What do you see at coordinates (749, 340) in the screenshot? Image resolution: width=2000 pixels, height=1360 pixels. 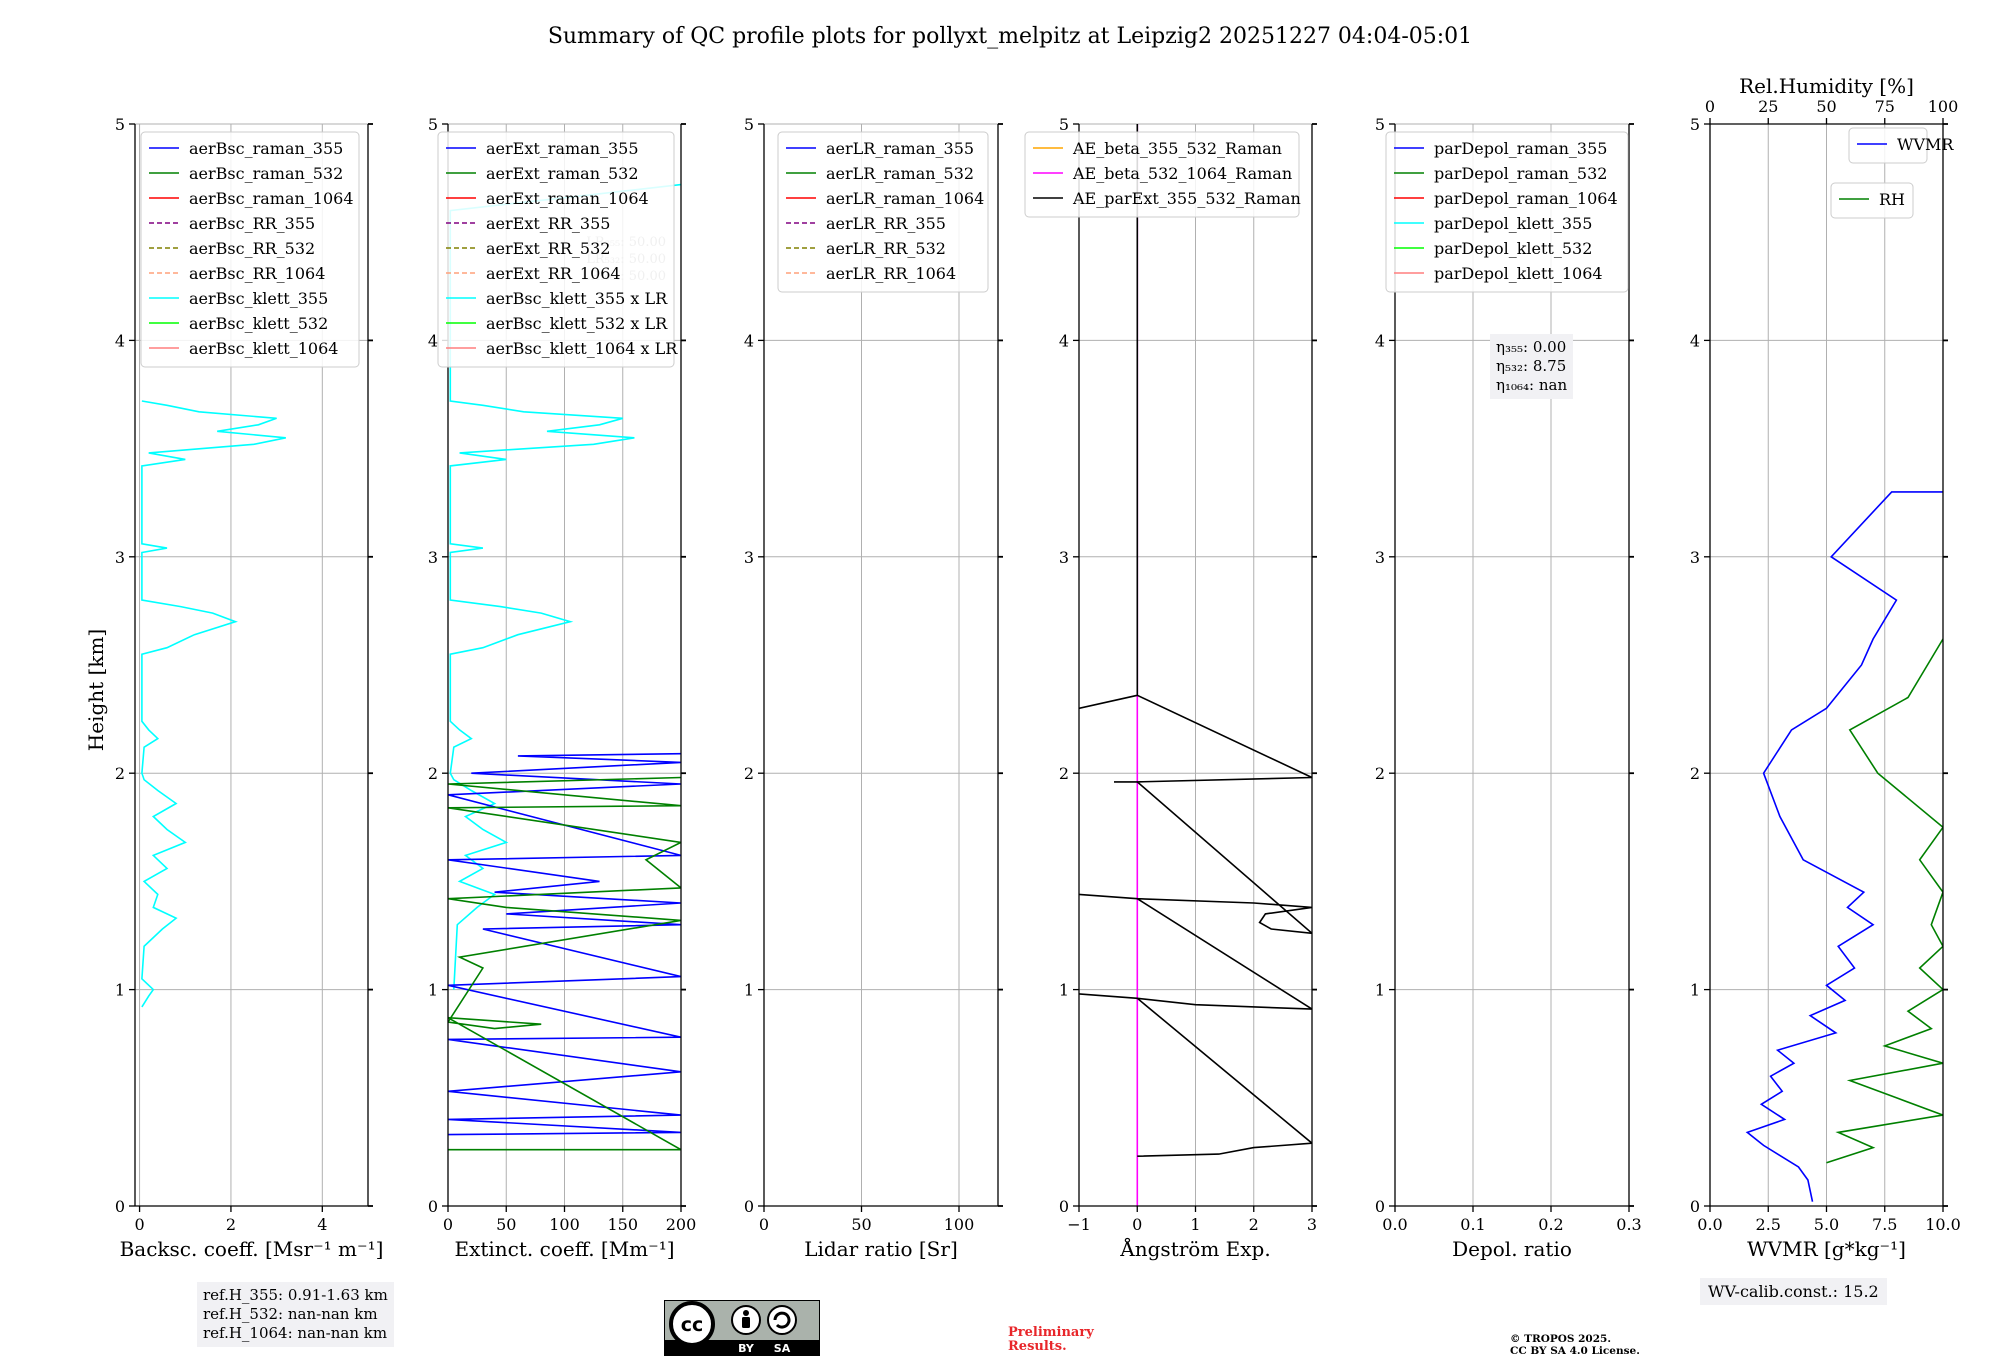 I see `ytick-label-lr-4: 4` at bounding box center [749, 340].